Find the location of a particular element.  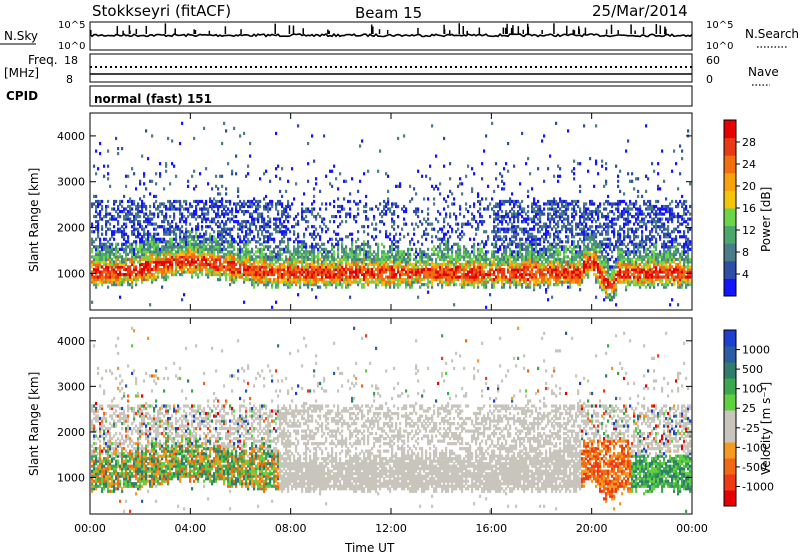

freq-tick-top: 18 is located at coordinates (71, 60).